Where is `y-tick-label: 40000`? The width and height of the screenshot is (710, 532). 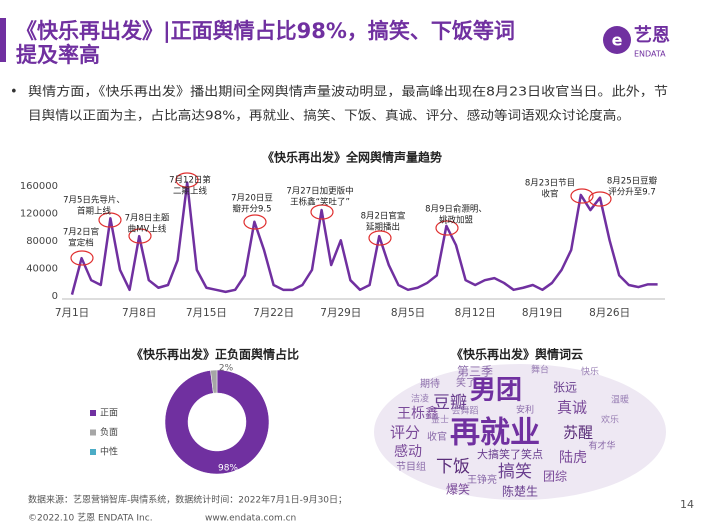 y-tick-label: 40000 is located at coordinates (42, 269).